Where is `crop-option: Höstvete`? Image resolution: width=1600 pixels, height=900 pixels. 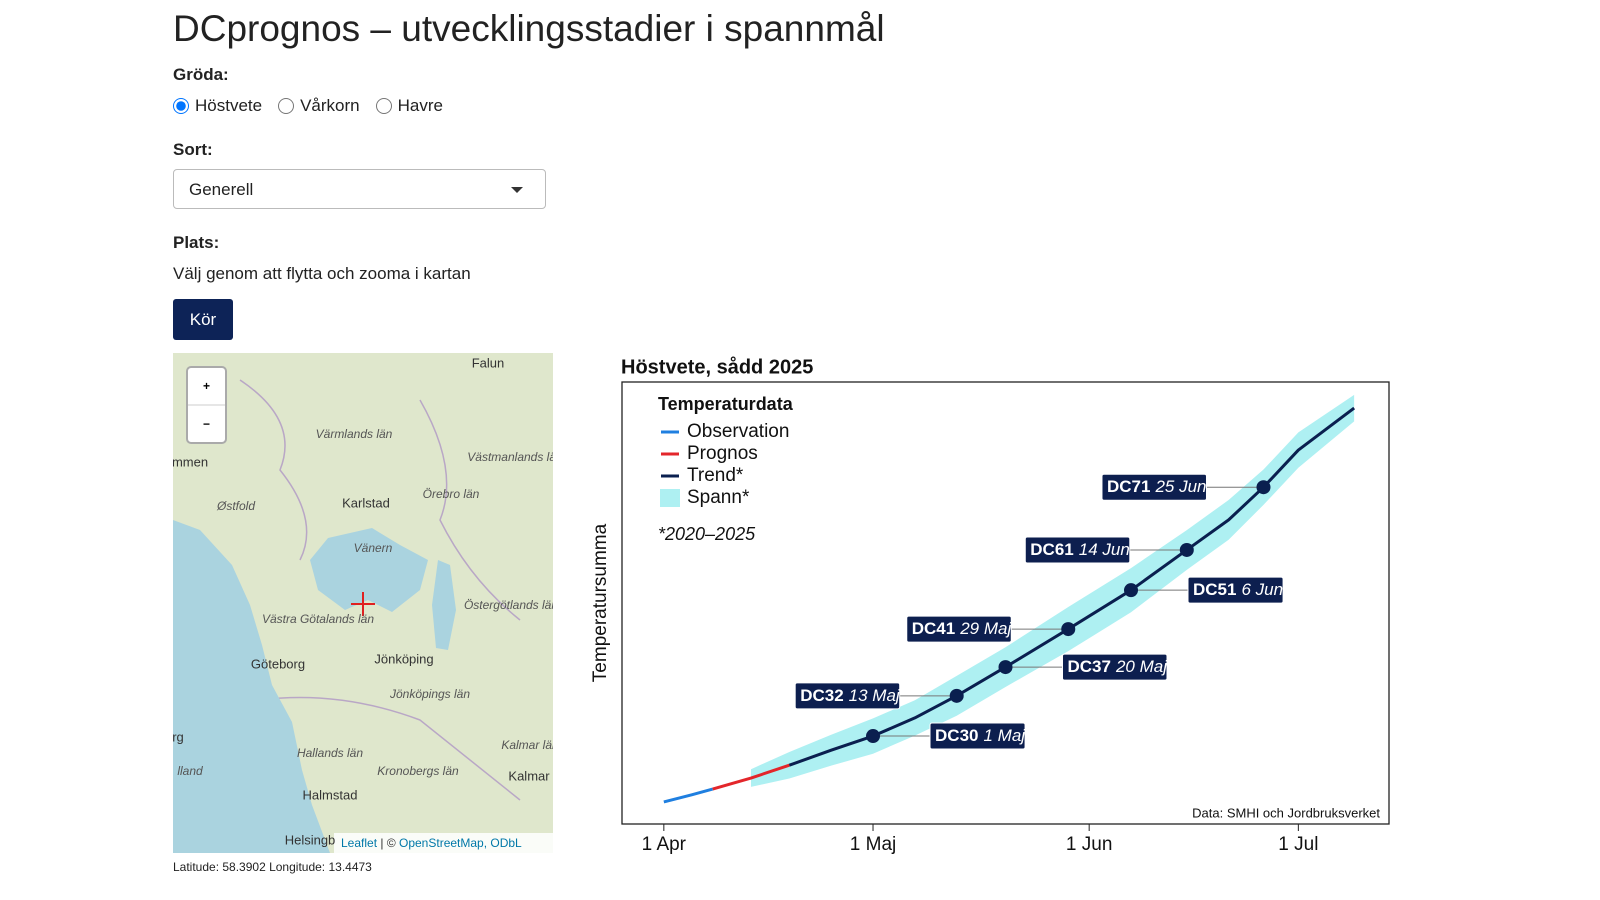 crop-option: Höstvete is located at coordinates (217, 106).